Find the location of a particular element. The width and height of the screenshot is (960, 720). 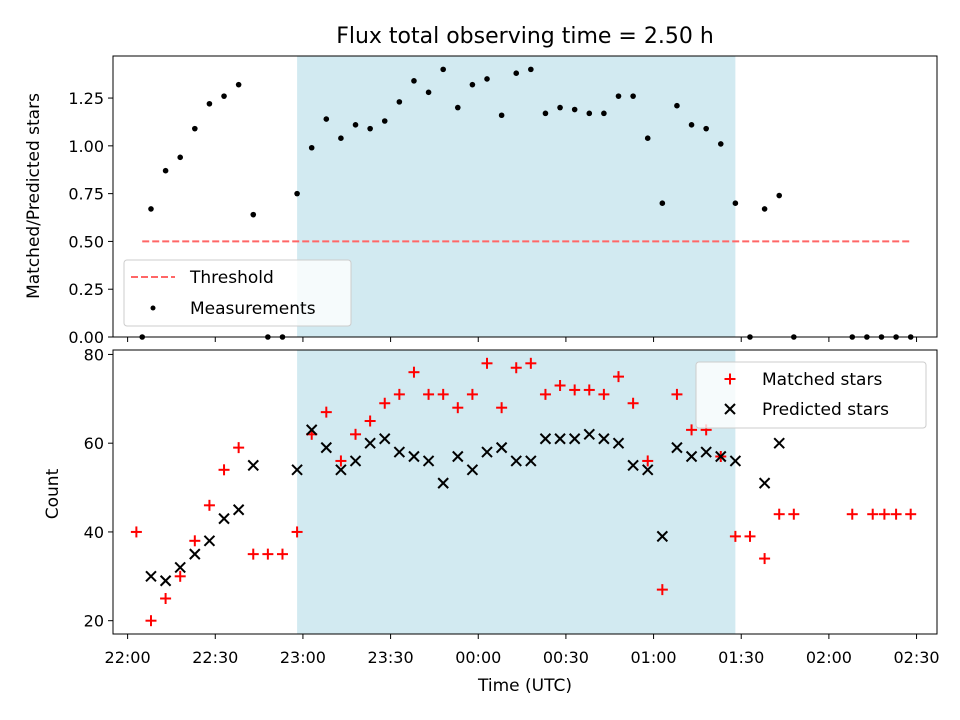

top-y-tick-label: 0.25 is located at coordinates (86, 289).